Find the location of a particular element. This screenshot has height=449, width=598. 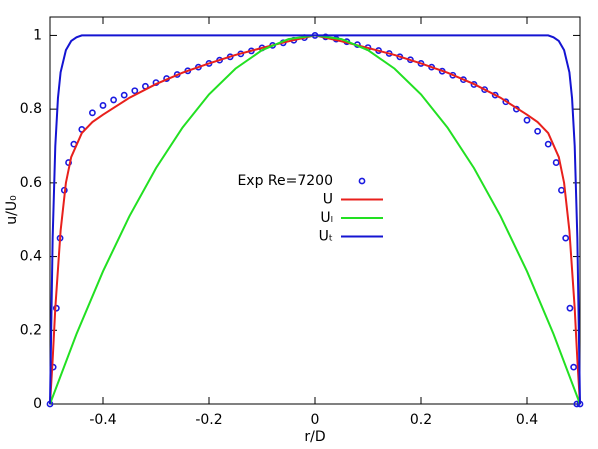

x-tick-label: 0 is located at coordinates (315, 420).